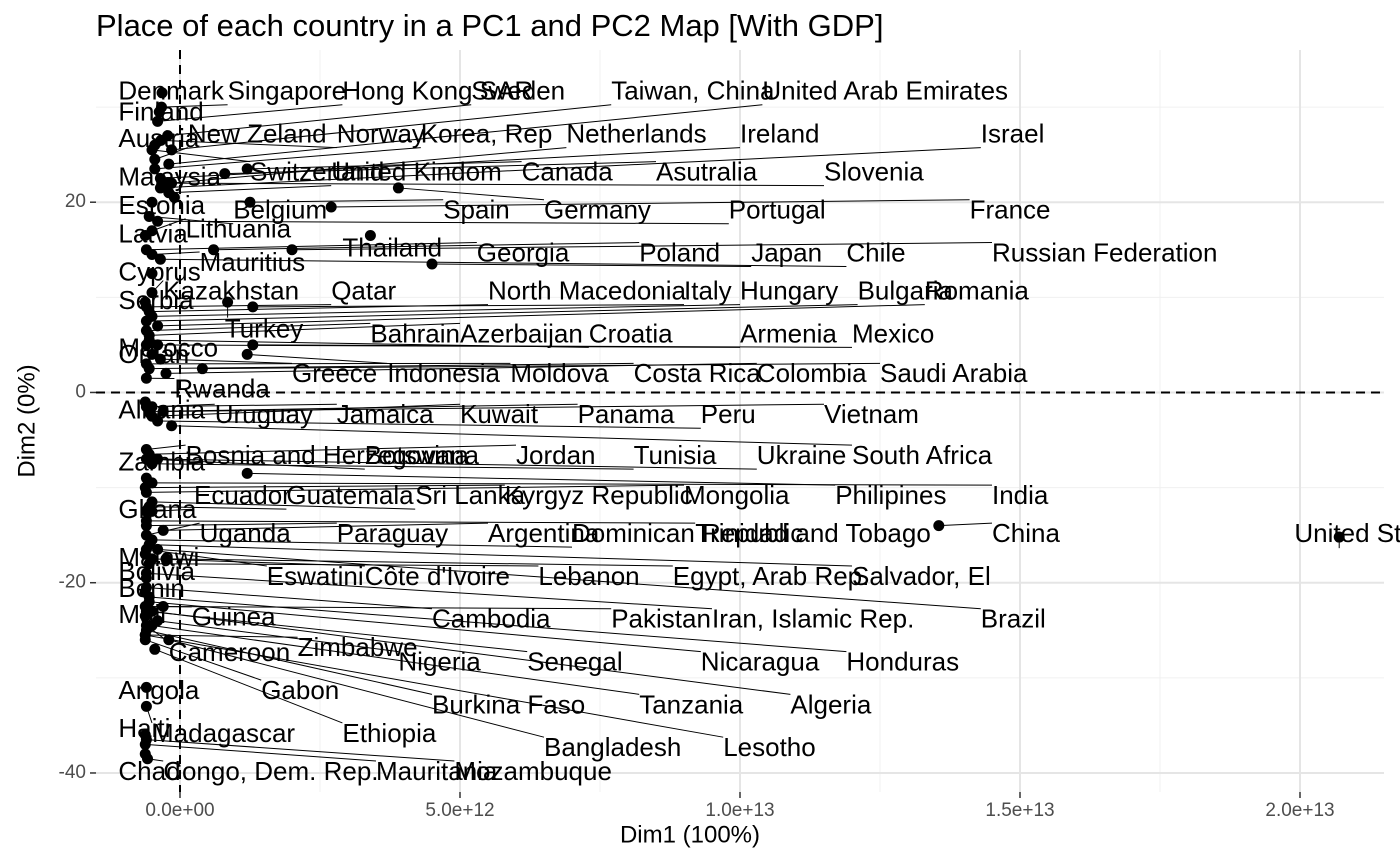 This screenshot has width=1400, height=865. I want to click on x-tick-label: 0.0e+00, so click(179, 810).